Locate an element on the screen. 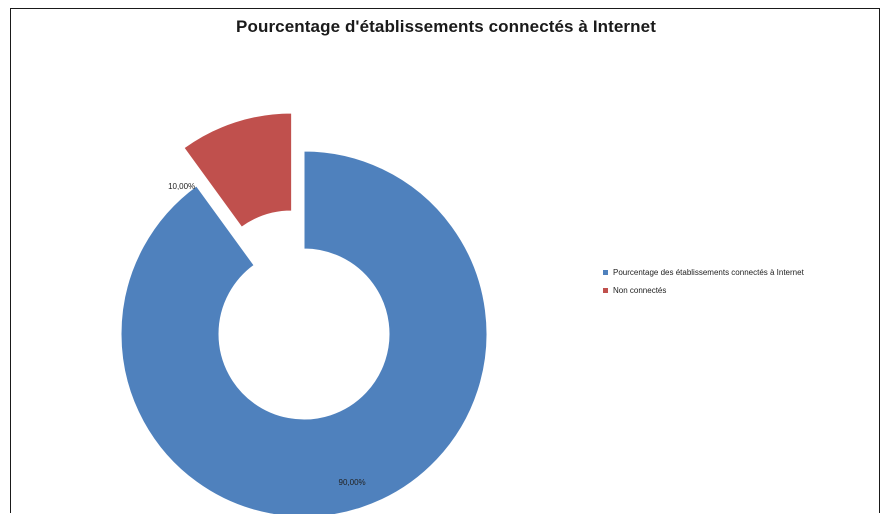  legend-swatch-connected is located at coordinates (605, 272).